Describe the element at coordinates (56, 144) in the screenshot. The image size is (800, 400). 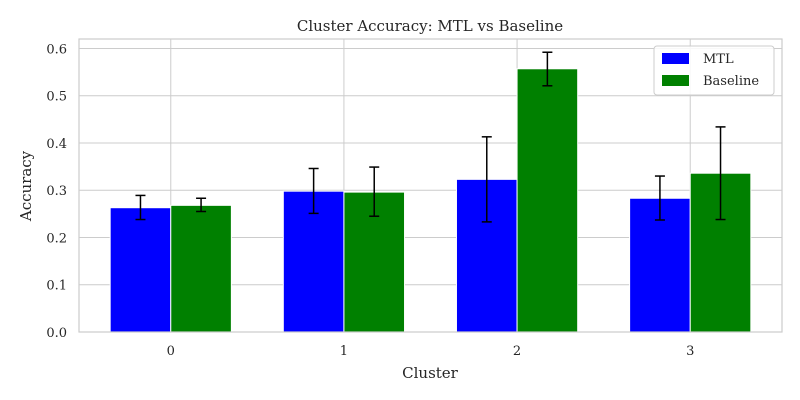
I see `y-tick-label: 0.4` at that location.